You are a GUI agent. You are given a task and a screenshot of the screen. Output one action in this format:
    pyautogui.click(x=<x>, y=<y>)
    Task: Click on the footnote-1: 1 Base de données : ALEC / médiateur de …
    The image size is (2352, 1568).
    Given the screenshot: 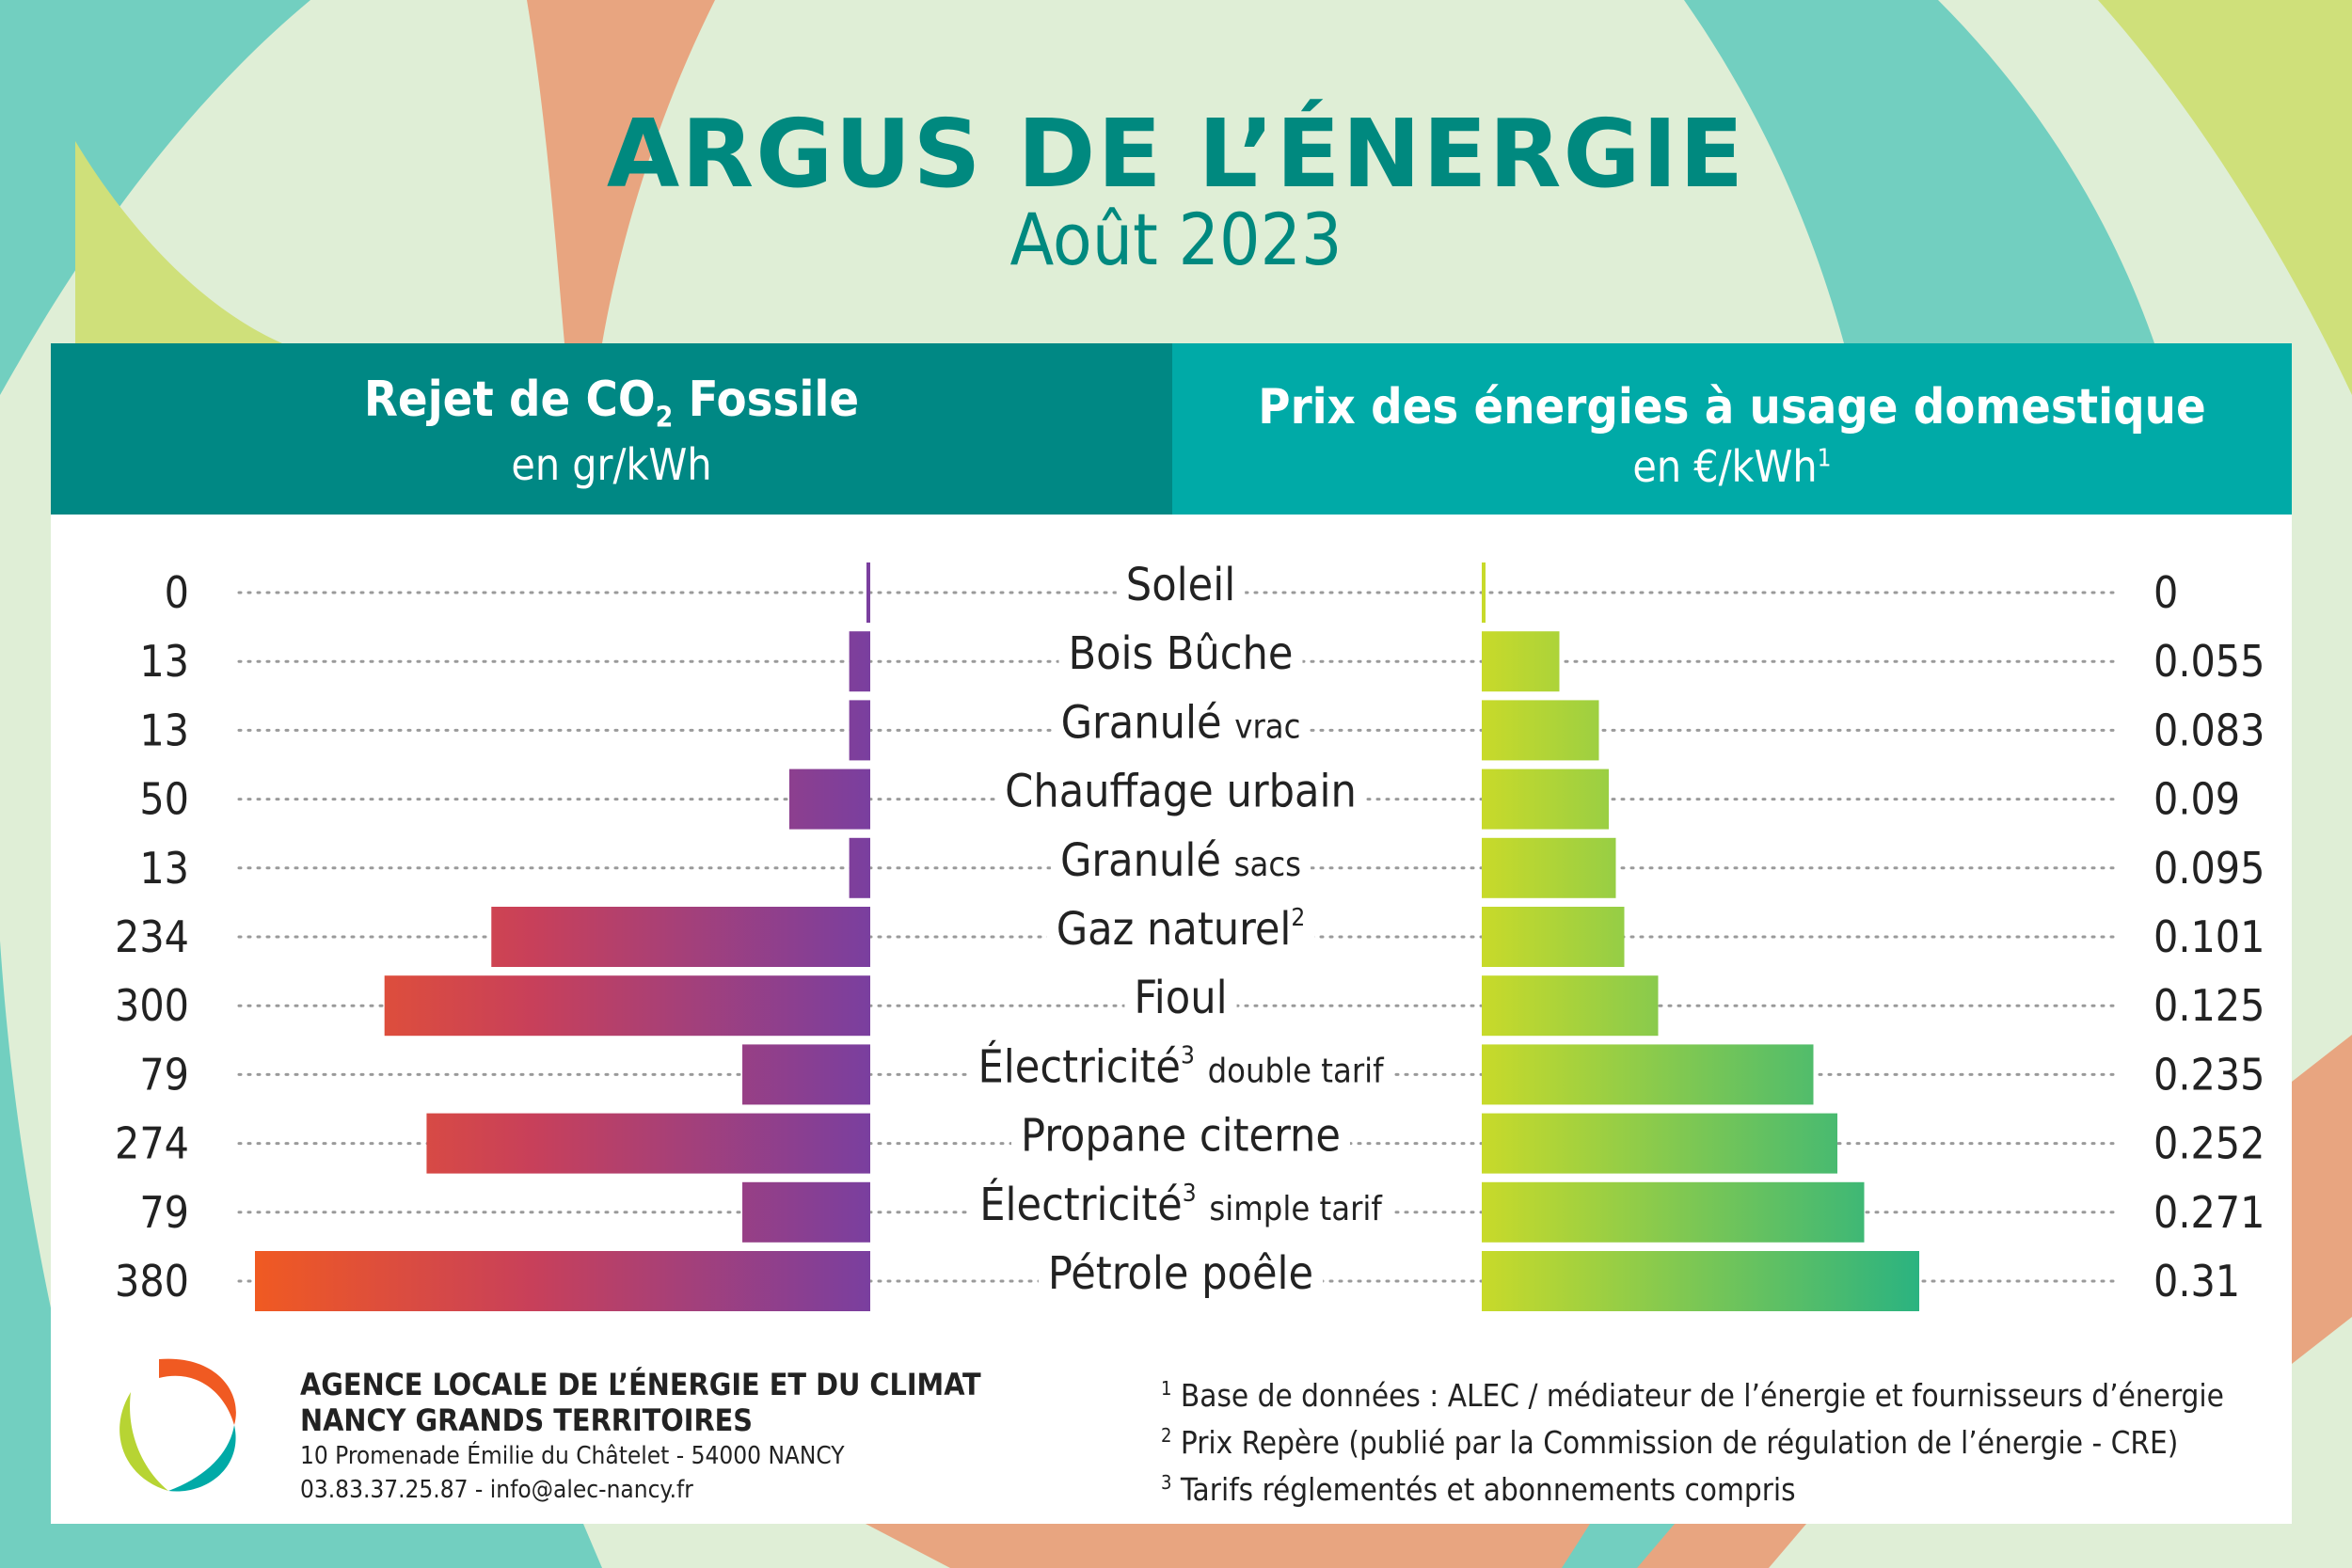 What is the action you would take?
    pyautogui.click(x=1692, y=1395)
    